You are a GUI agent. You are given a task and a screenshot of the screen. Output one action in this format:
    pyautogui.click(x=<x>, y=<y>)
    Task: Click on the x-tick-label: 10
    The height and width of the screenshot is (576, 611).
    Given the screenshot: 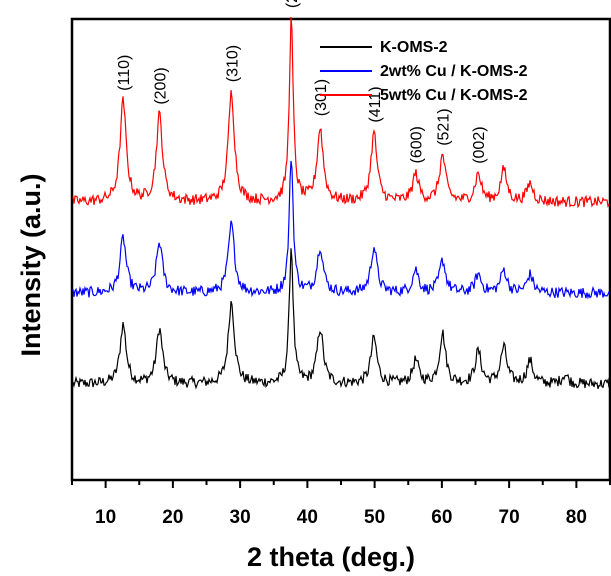 What is the action you would take?
    pyautogui.click(x=105, y=517)
    